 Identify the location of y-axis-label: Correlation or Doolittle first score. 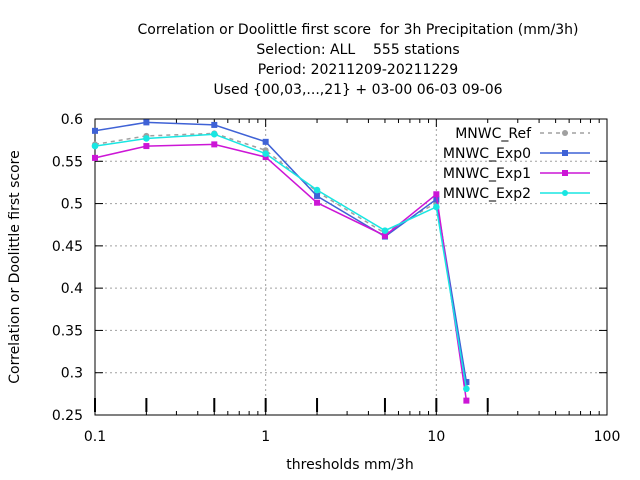
(15, 266).